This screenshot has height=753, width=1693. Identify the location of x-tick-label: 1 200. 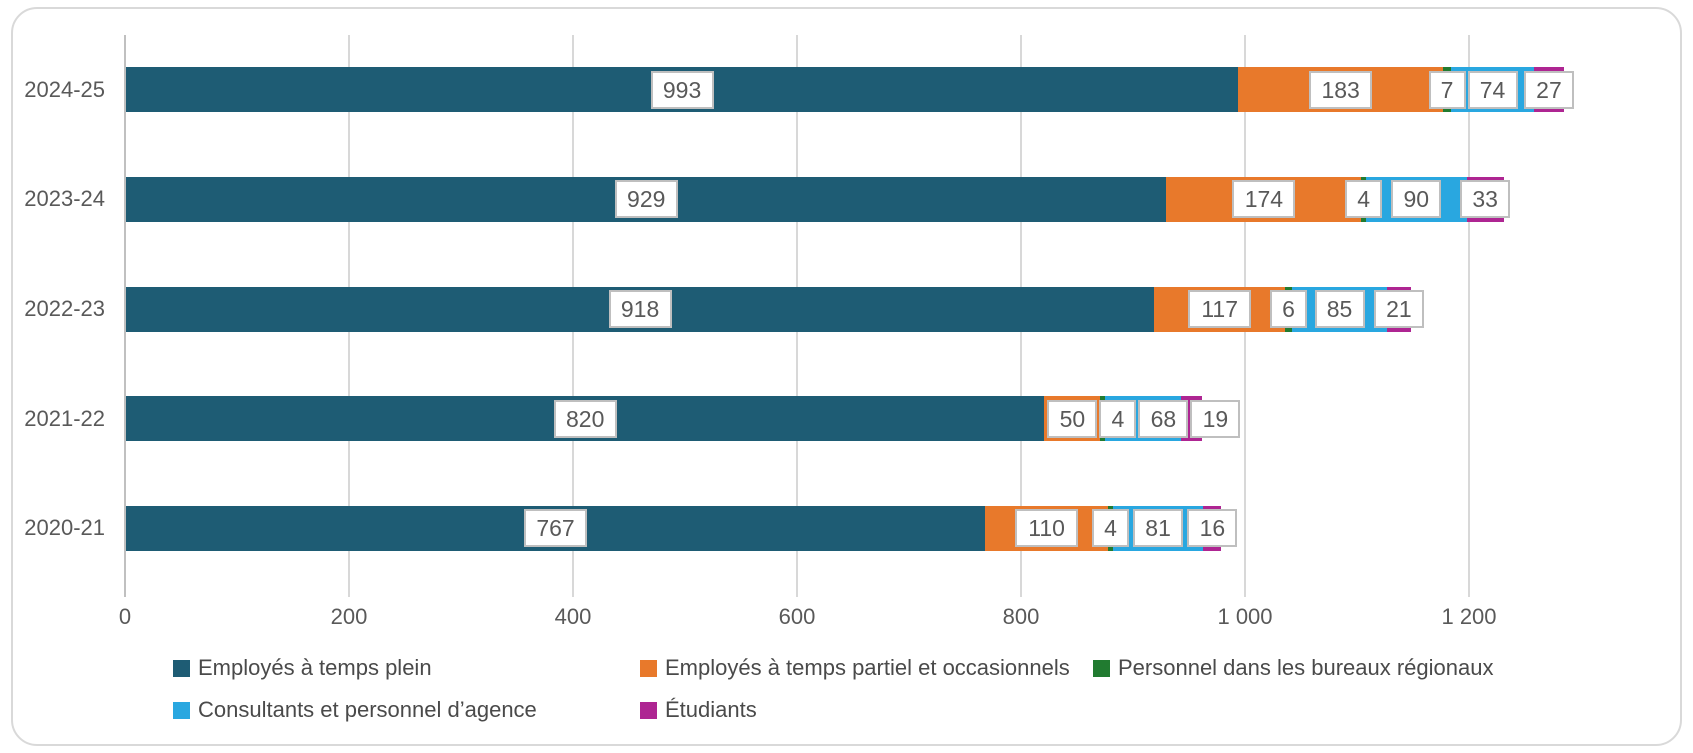
(1469, 616).